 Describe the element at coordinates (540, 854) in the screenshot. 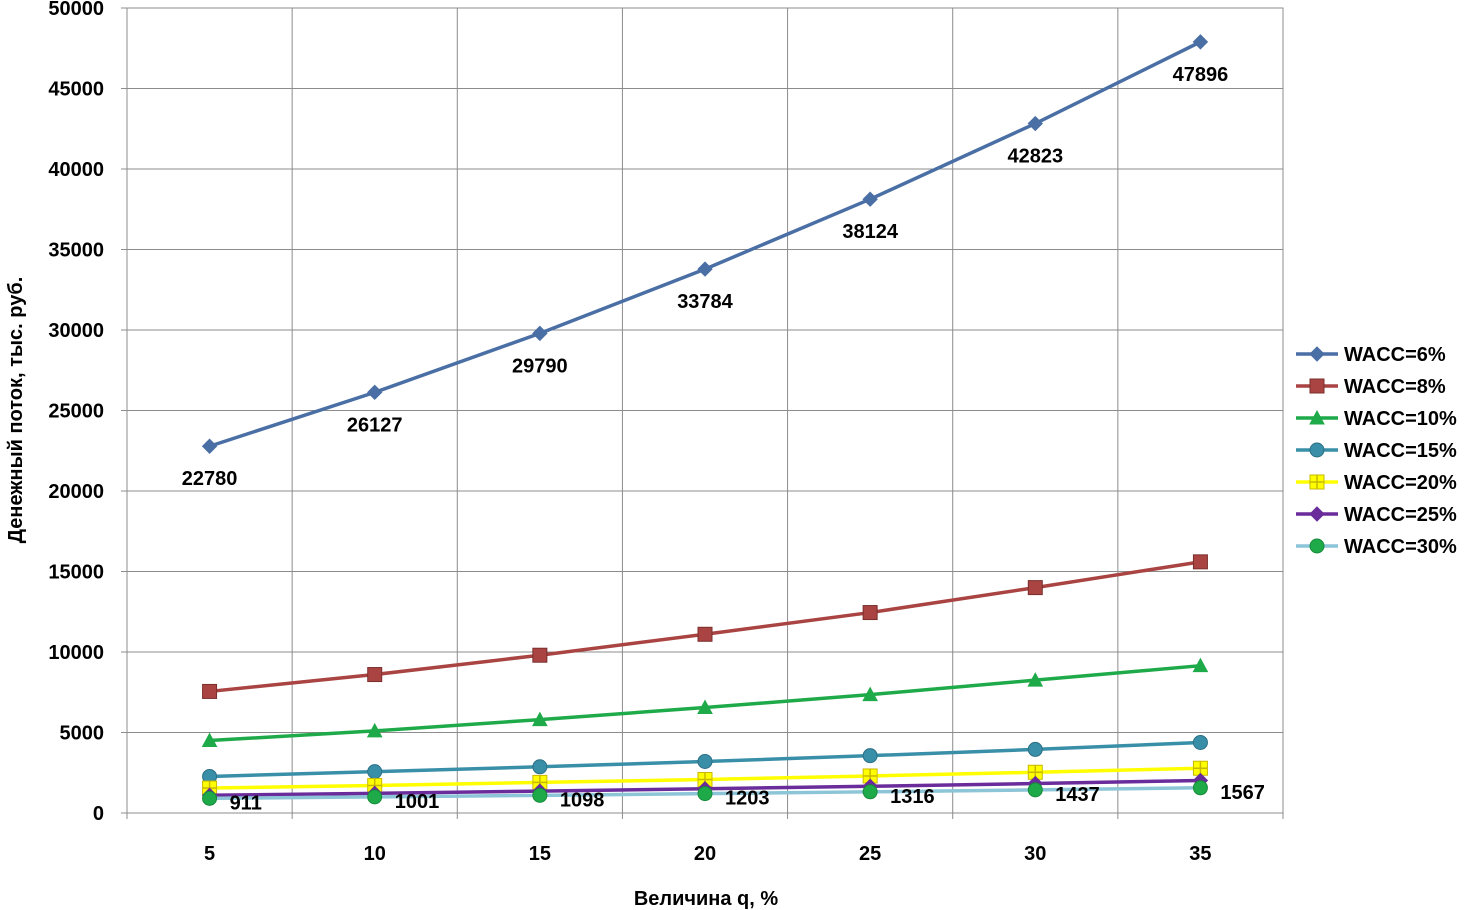

I see `x-tick-label: 15` at that location.